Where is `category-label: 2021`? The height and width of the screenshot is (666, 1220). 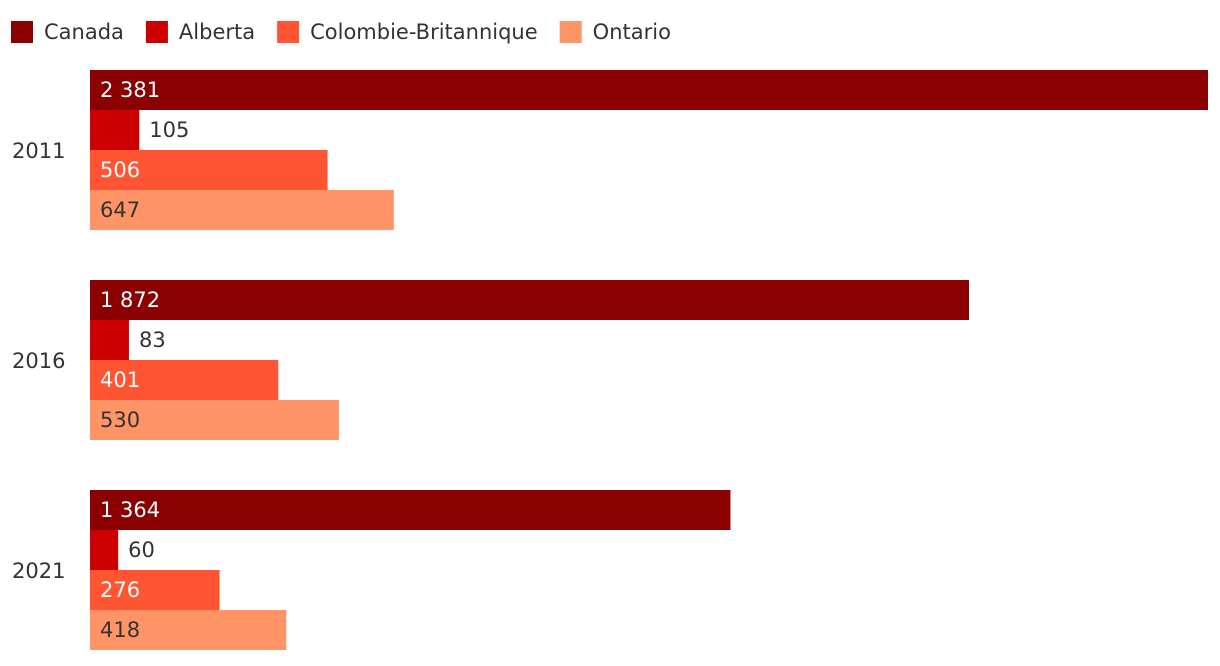 category-label: 2021 is located at coordinates (38, 571).